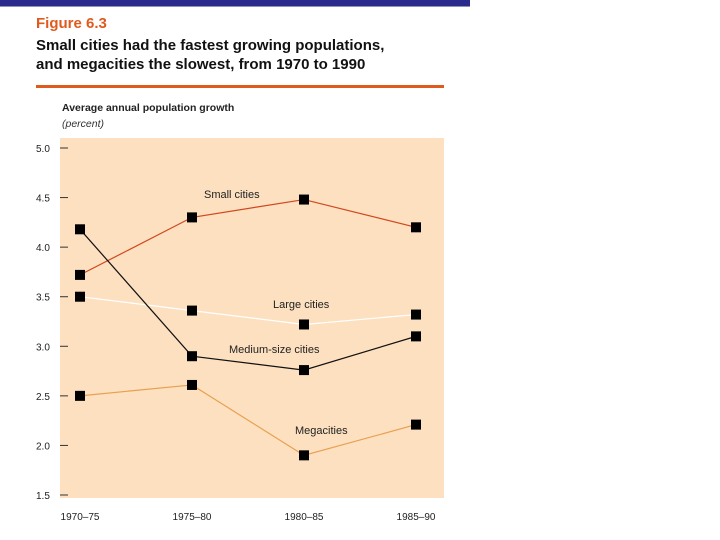 This screenshot has width=720, height=540. Describe the element at coordinates (321, 431) in the screenshot. I see `series-label-mega: Megacities` at that location.